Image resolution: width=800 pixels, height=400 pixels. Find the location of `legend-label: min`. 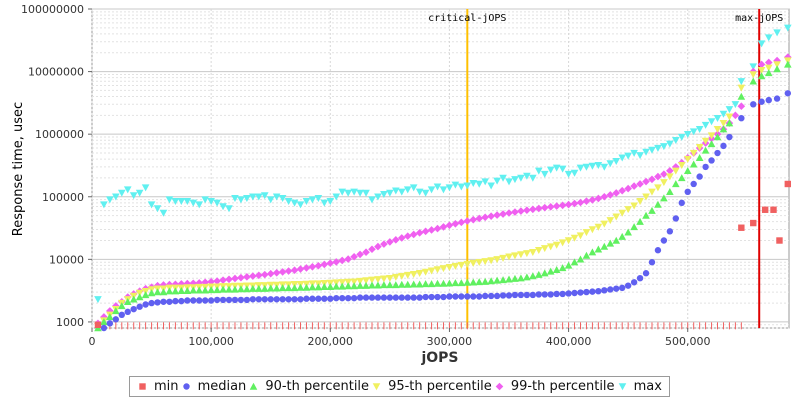

legend-label: min is located at coordinates (166, 386).